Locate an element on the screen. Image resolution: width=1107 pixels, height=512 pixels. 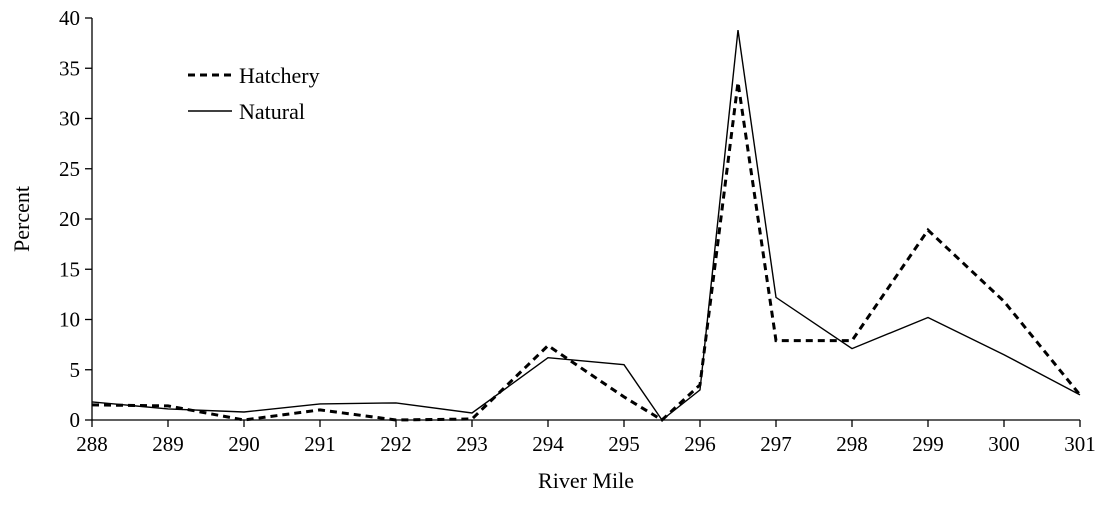
x-tick-label: 290 is located at coordinates (244, 444).